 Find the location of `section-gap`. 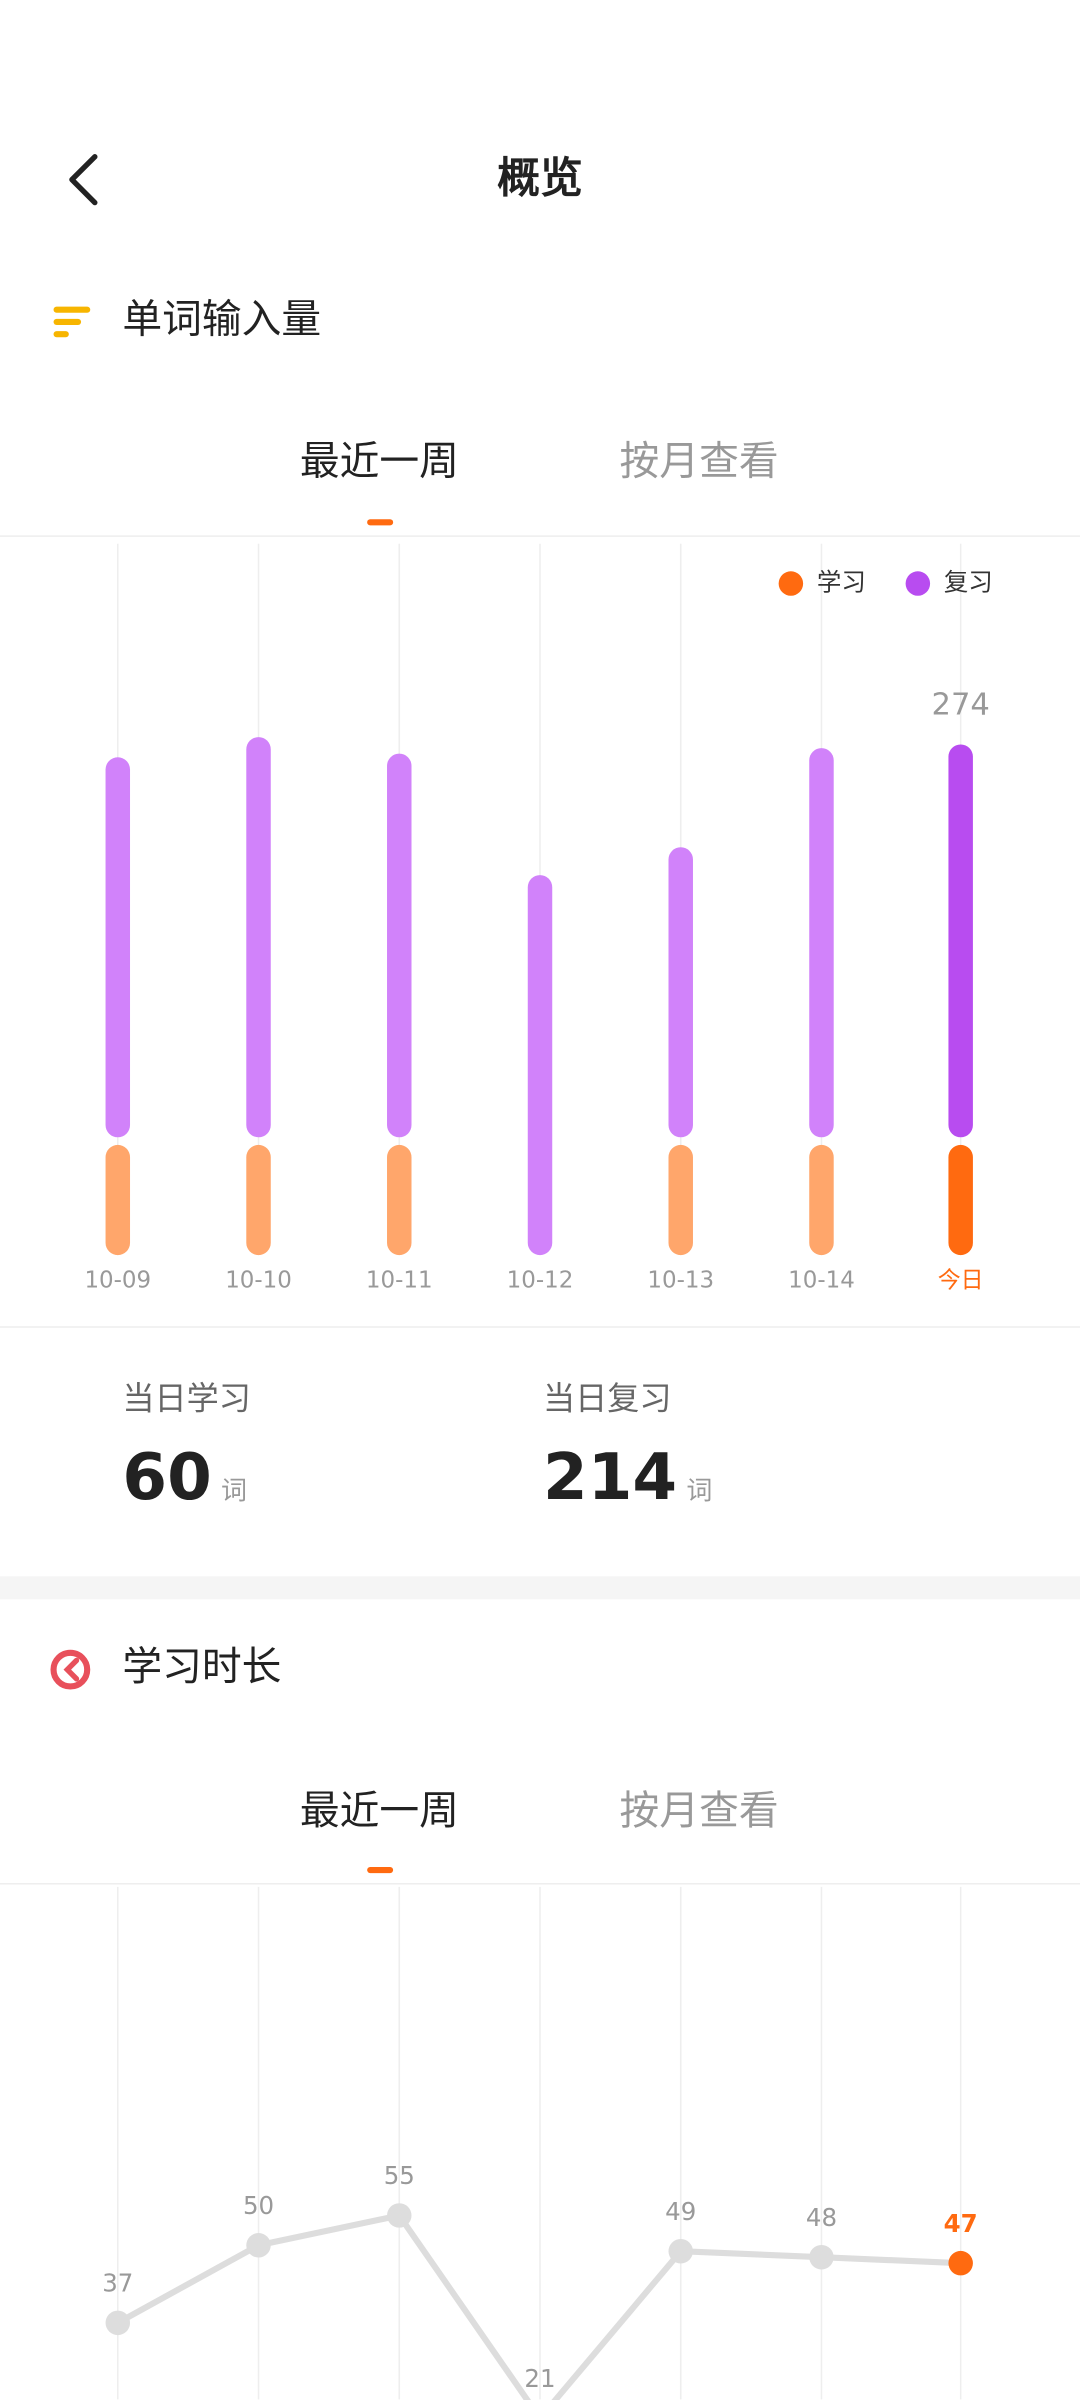

section-gap is located at coordinates (540, 1588).